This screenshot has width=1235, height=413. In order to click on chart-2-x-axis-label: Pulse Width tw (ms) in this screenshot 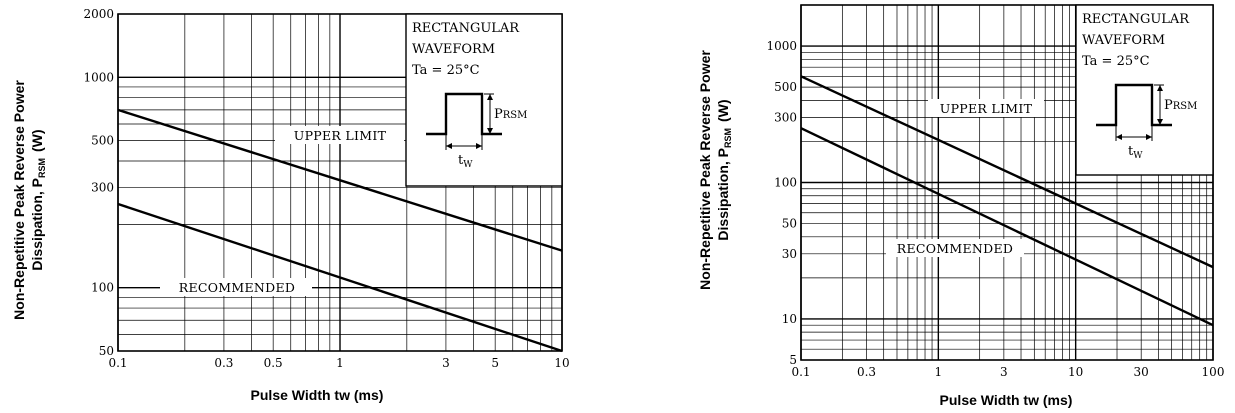, I will do `click(1006, 400)`.